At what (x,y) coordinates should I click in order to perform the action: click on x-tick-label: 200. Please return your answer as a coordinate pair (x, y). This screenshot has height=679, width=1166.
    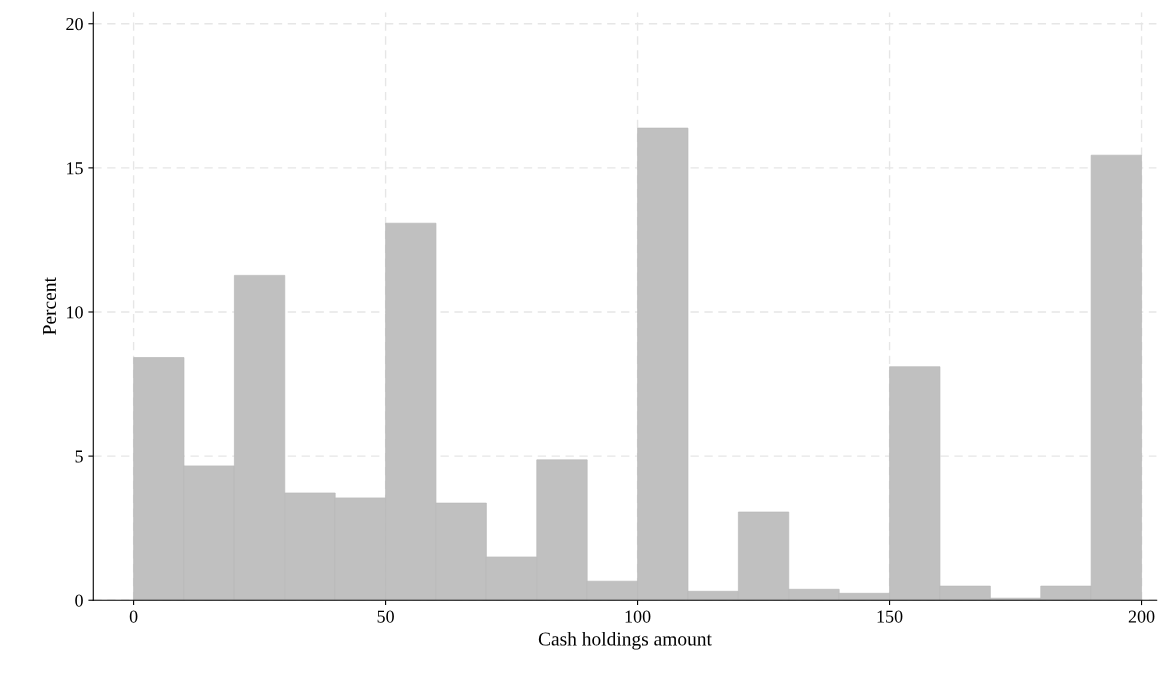
    Looking at the image, I should click on (1141, 616).